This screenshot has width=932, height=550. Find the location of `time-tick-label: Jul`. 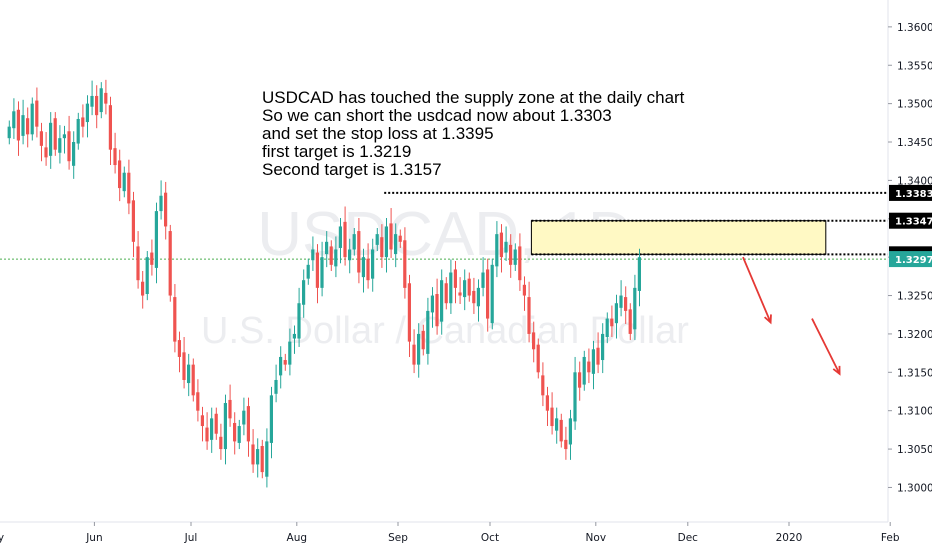

time-tick-label: Jul is located at coordinates (191, 538).